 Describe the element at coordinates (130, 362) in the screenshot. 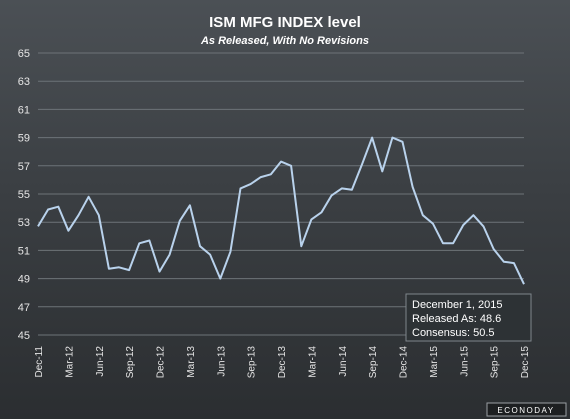

I see `x-tick-label: Sep-12` at that location.